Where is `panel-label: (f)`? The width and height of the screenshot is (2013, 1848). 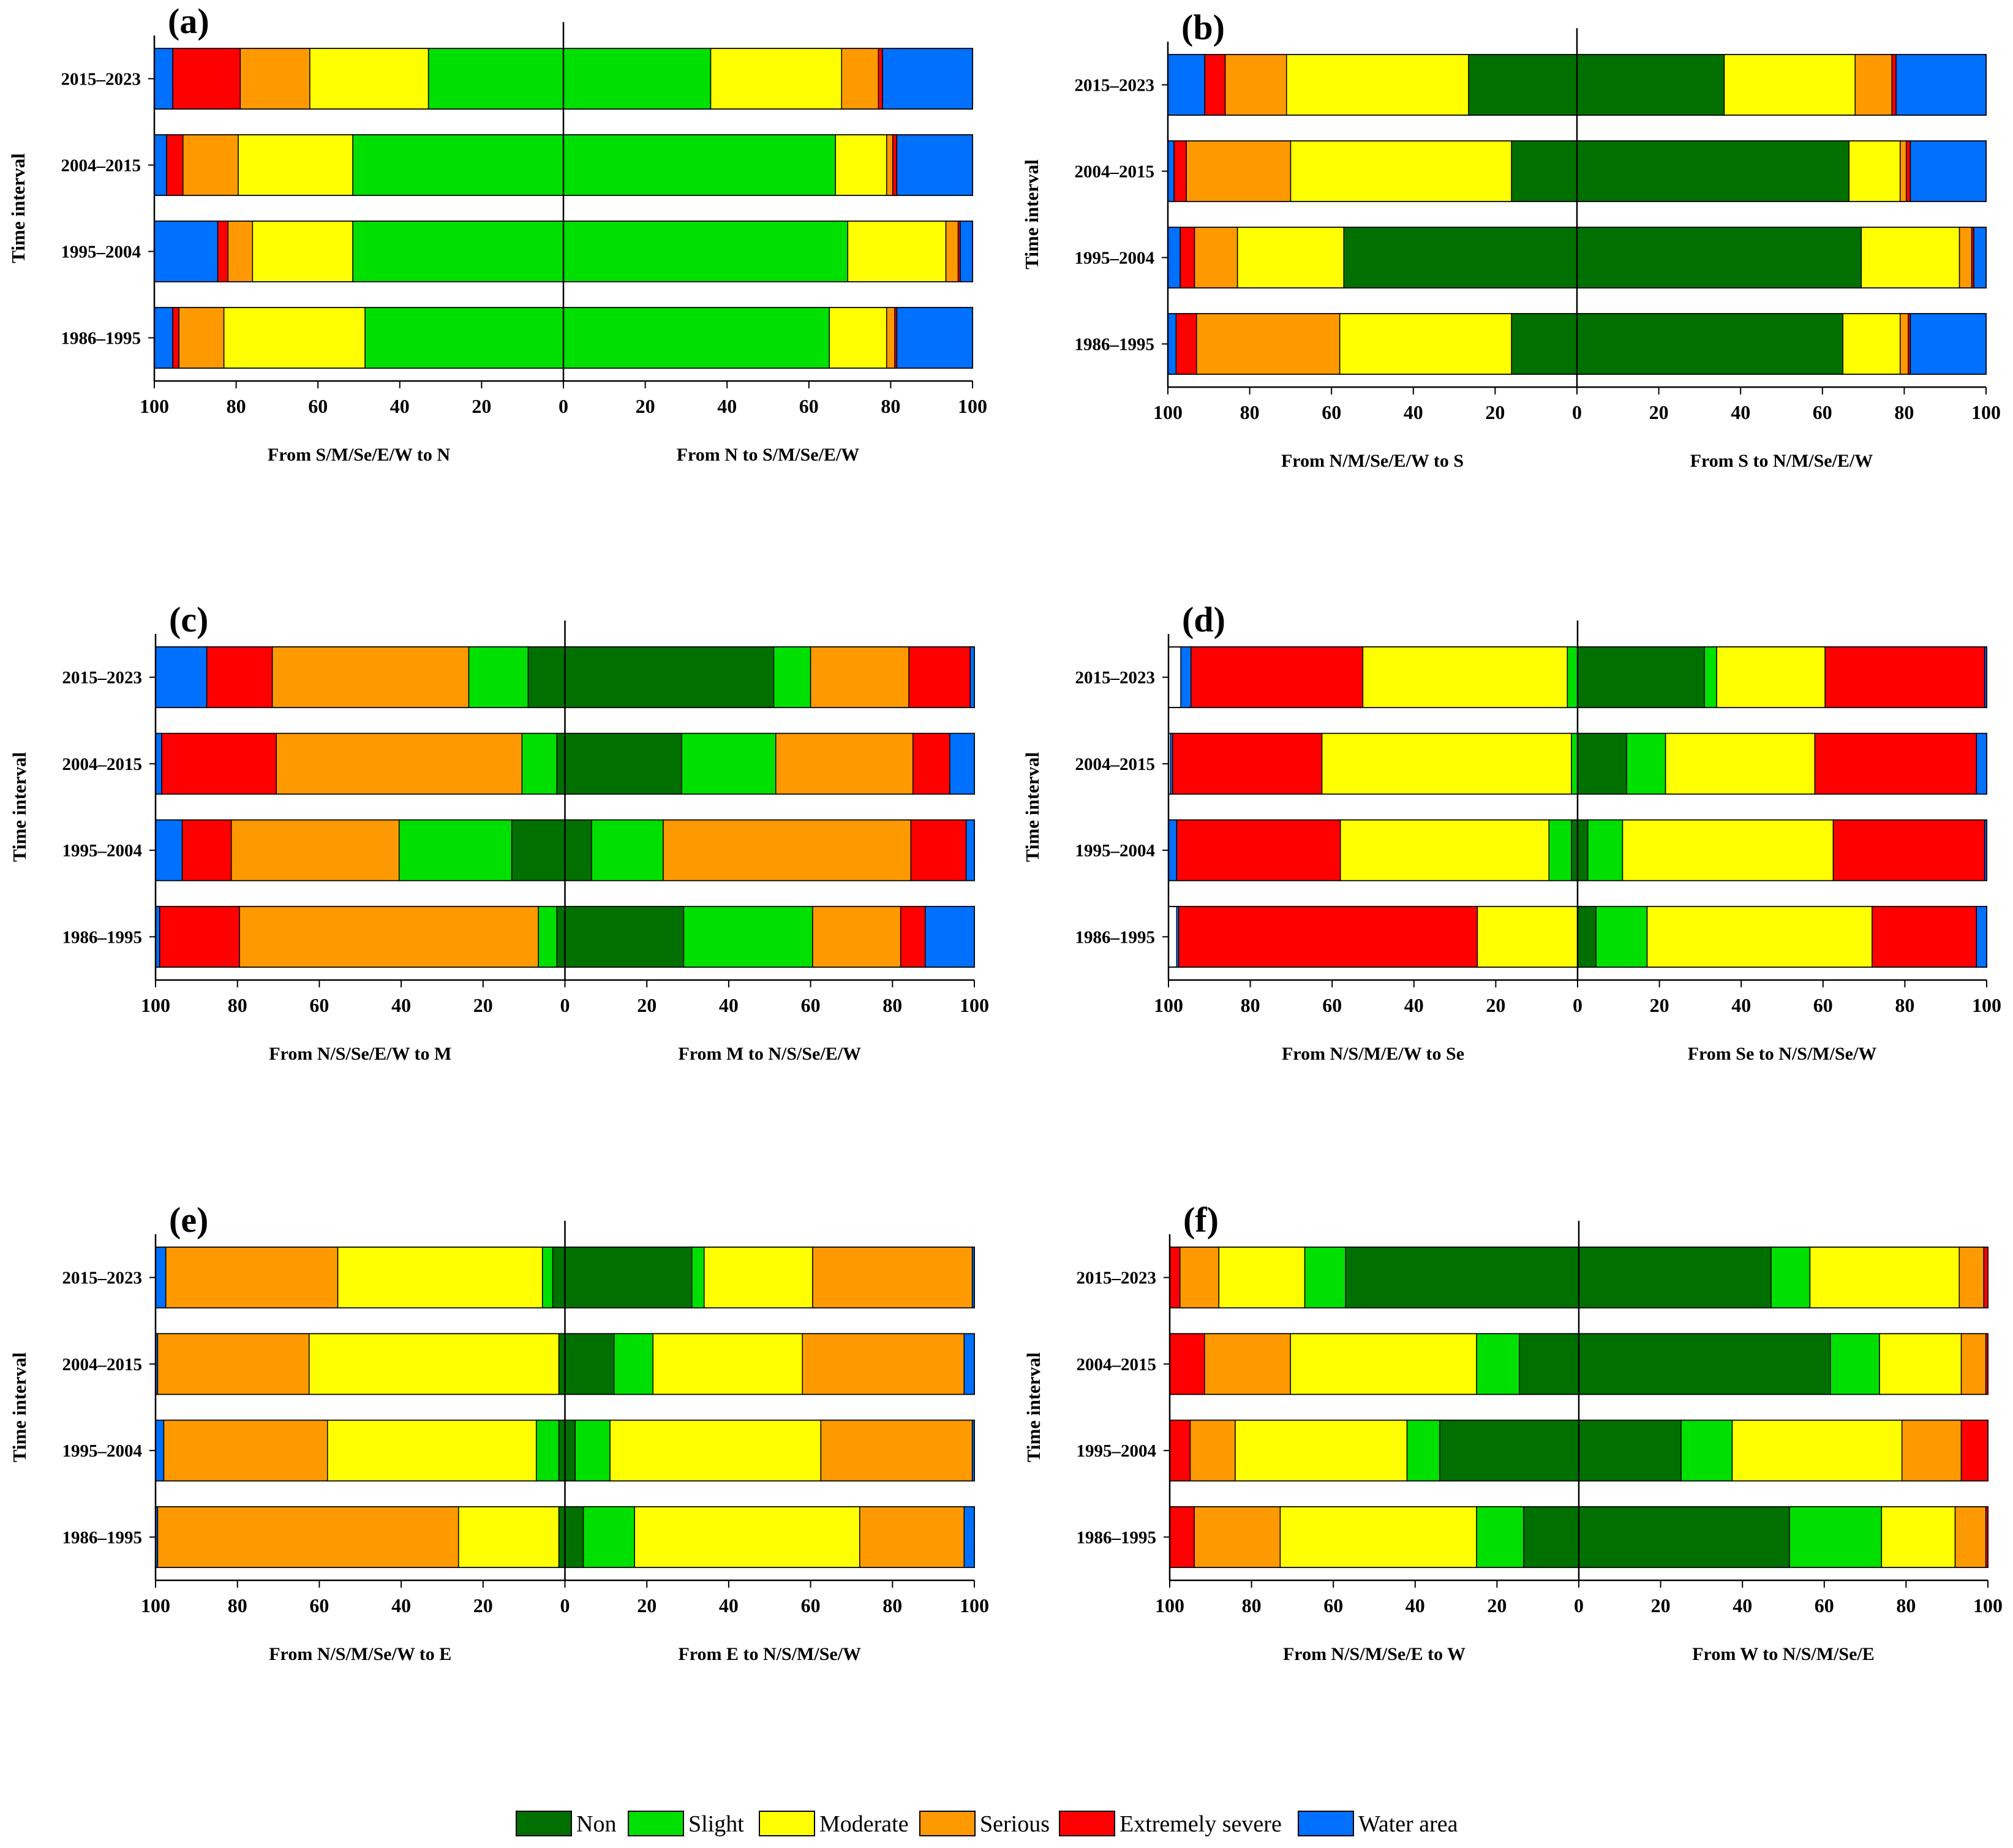 panel-label: (f) is located at coordinates (1201, 1220).